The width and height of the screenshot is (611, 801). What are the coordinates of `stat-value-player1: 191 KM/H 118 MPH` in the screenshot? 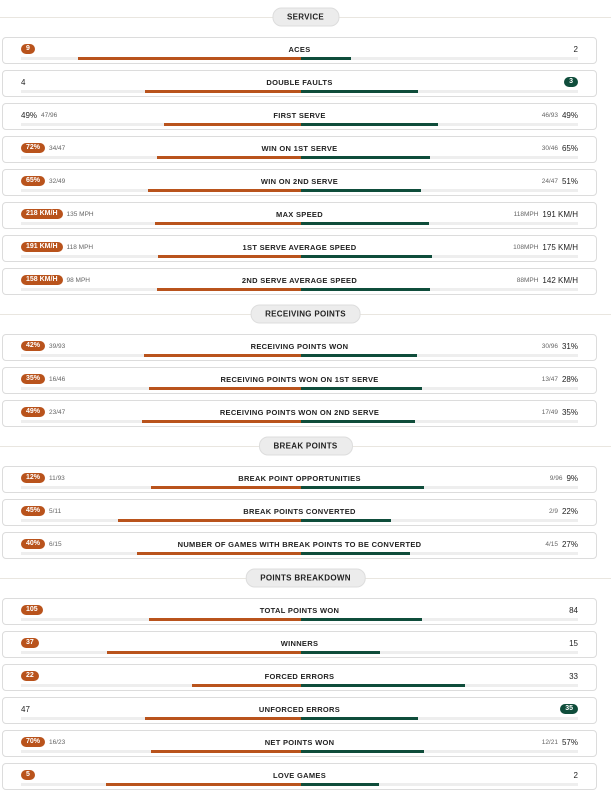 It's located at (59, 247).